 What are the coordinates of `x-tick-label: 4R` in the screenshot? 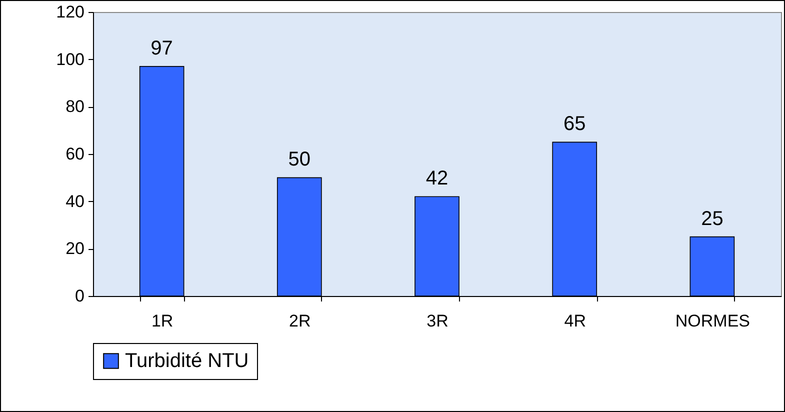 It's located at (575, 321).